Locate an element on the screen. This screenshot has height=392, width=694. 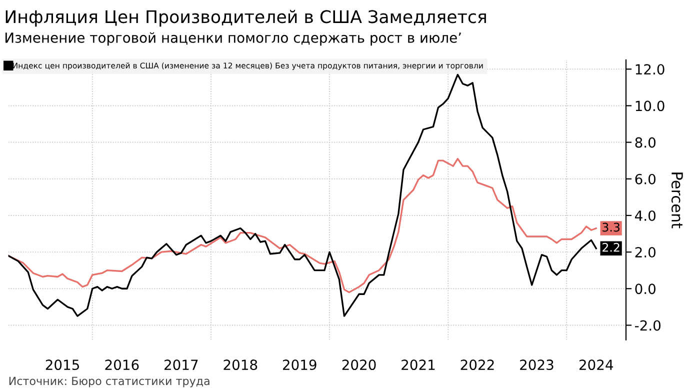
y-tick-label: 2.0 is located at coordinates (645, 252).